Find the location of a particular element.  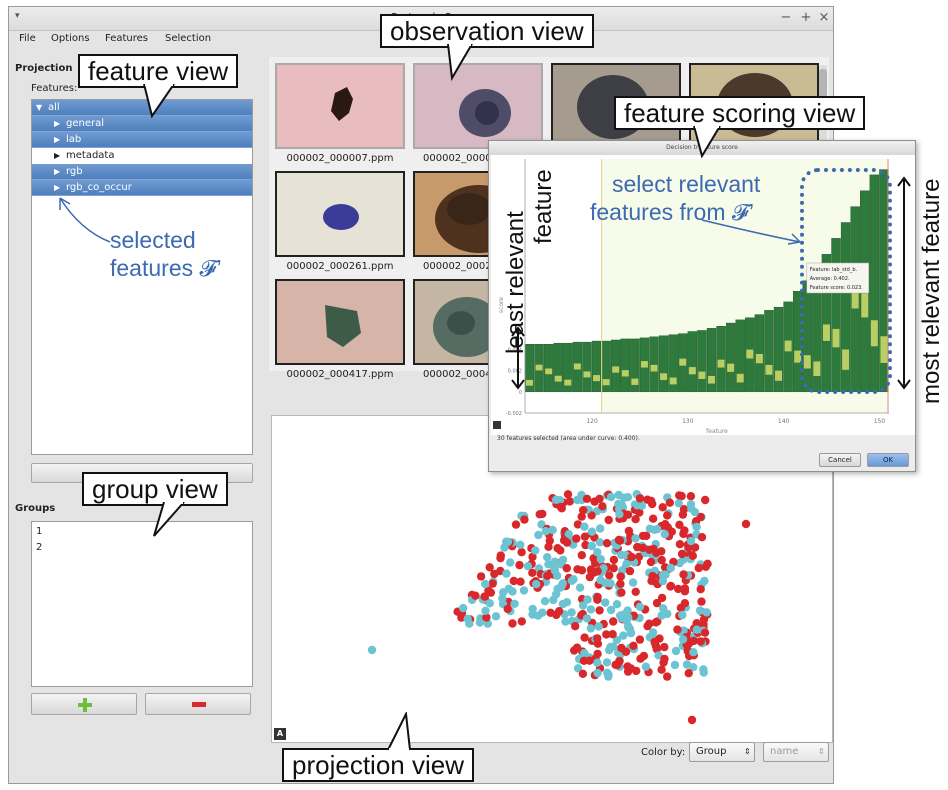

menu-options: Options is located at coordinates (70, 38).